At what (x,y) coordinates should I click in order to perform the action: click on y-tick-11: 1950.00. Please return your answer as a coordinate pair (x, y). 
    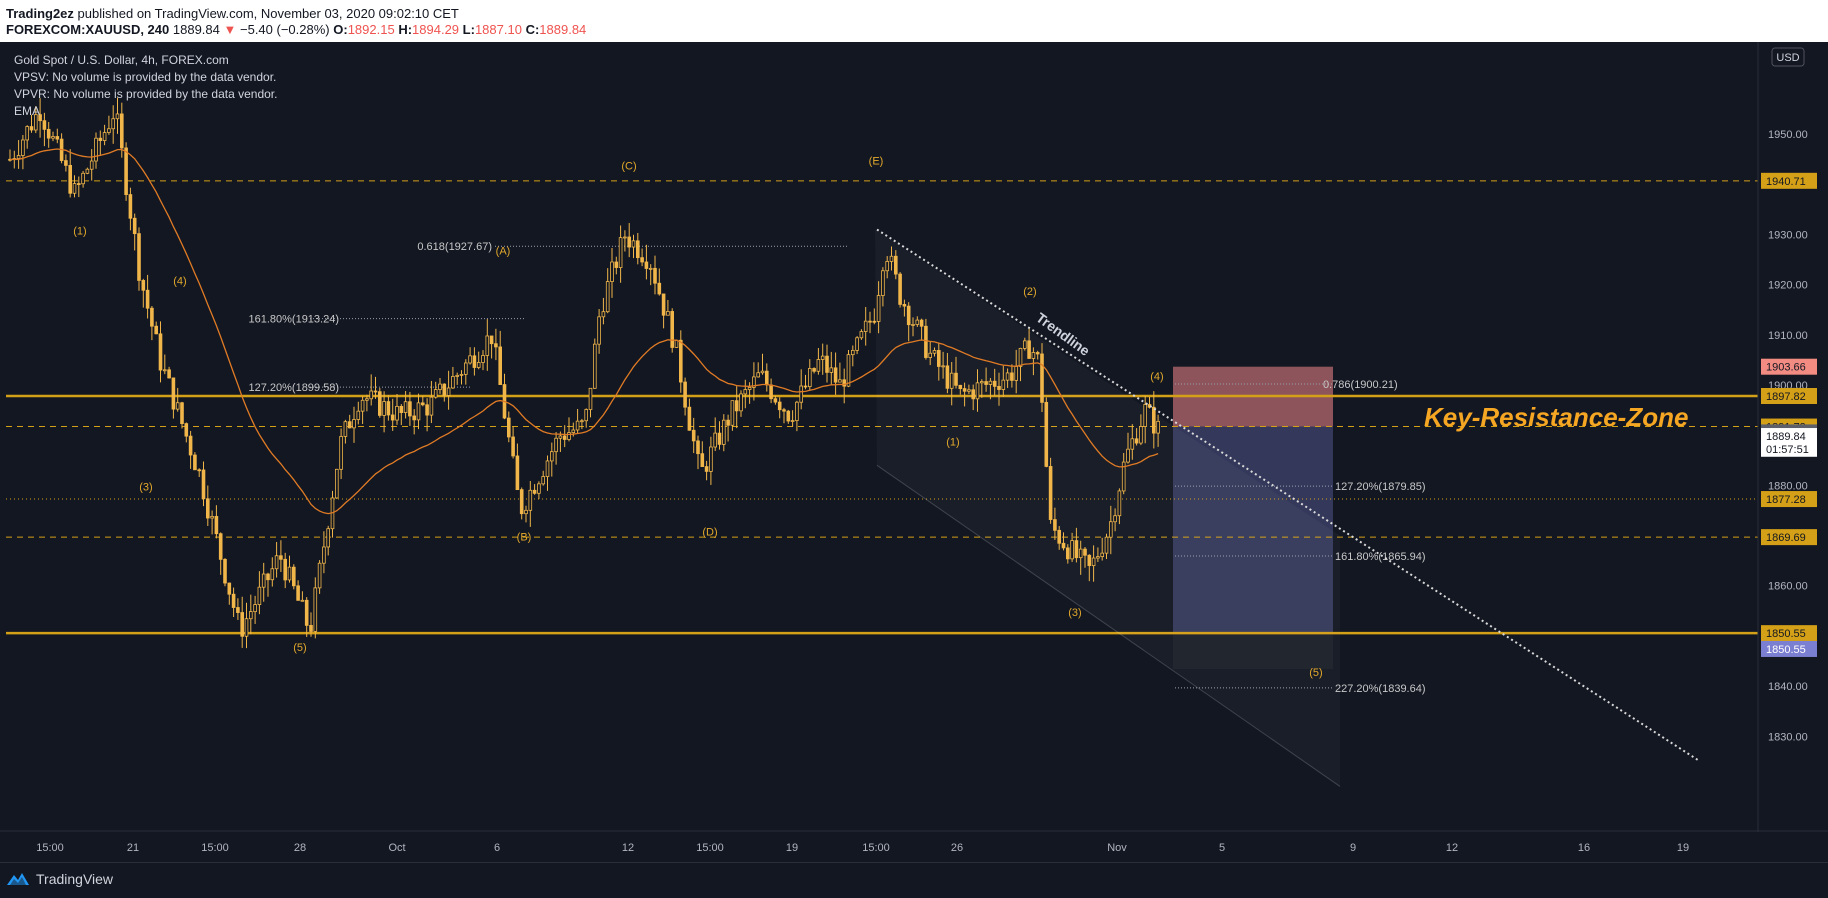
    Looking at the image, I should click on (1788, 135).